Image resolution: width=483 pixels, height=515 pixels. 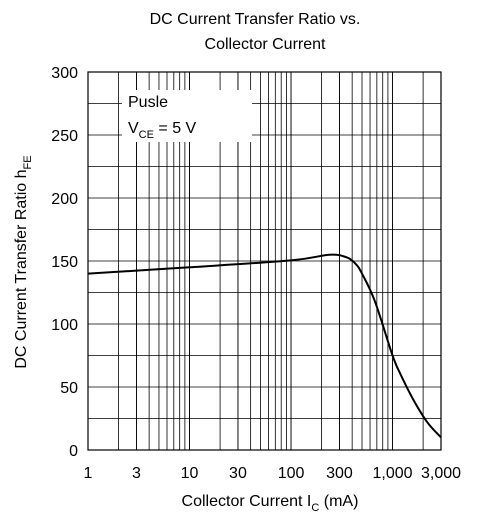 I want to click on x-tick-label: 3, so click(x=136, y=473).